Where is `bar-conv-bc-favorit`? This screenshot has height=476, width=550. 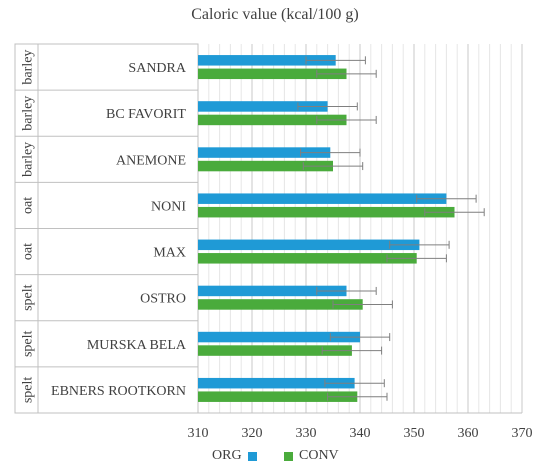
bar-conv-bc-favorit is located at coordinates (272, 120).